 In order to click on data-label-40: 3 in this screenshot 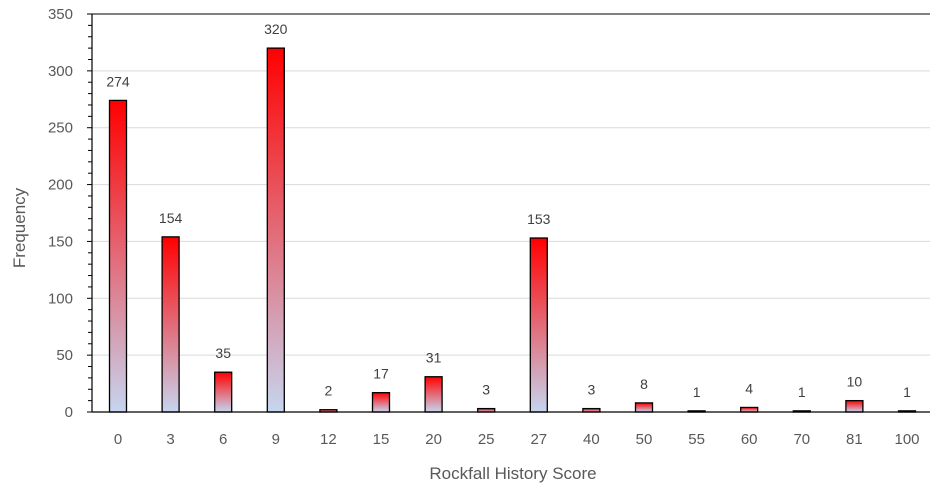, I will do `click(592, 390)`.